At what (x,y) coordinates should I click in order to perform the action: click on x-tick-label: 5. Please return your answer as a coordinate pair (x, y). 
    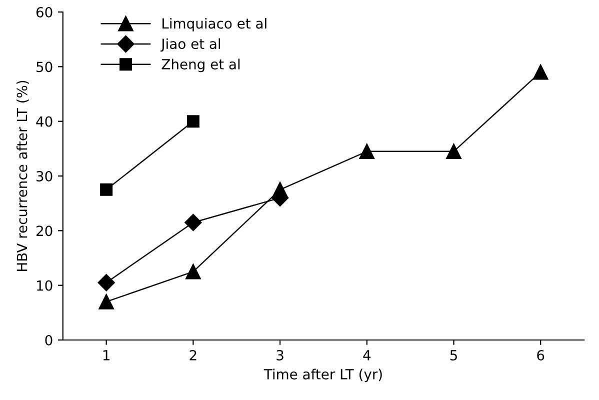
    Looking at the image, I should click on (453, 355).